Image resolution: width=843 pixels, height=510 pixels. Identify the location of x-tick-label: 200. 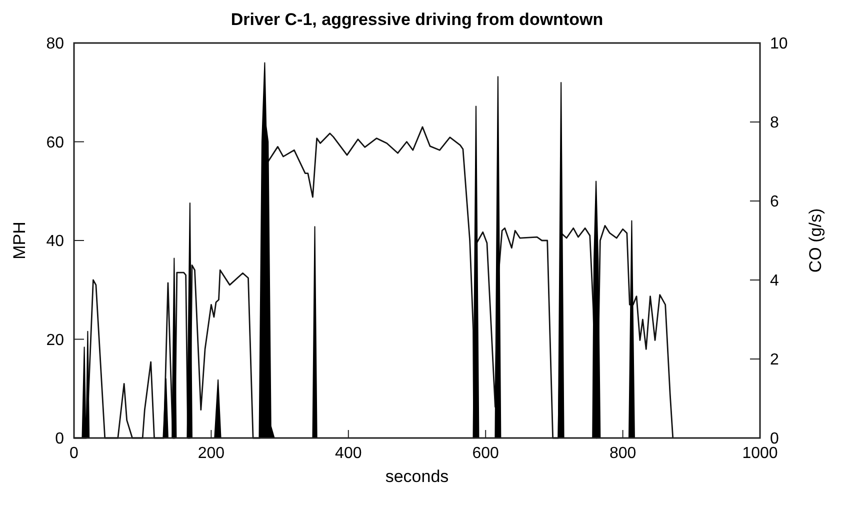
(211, 453).